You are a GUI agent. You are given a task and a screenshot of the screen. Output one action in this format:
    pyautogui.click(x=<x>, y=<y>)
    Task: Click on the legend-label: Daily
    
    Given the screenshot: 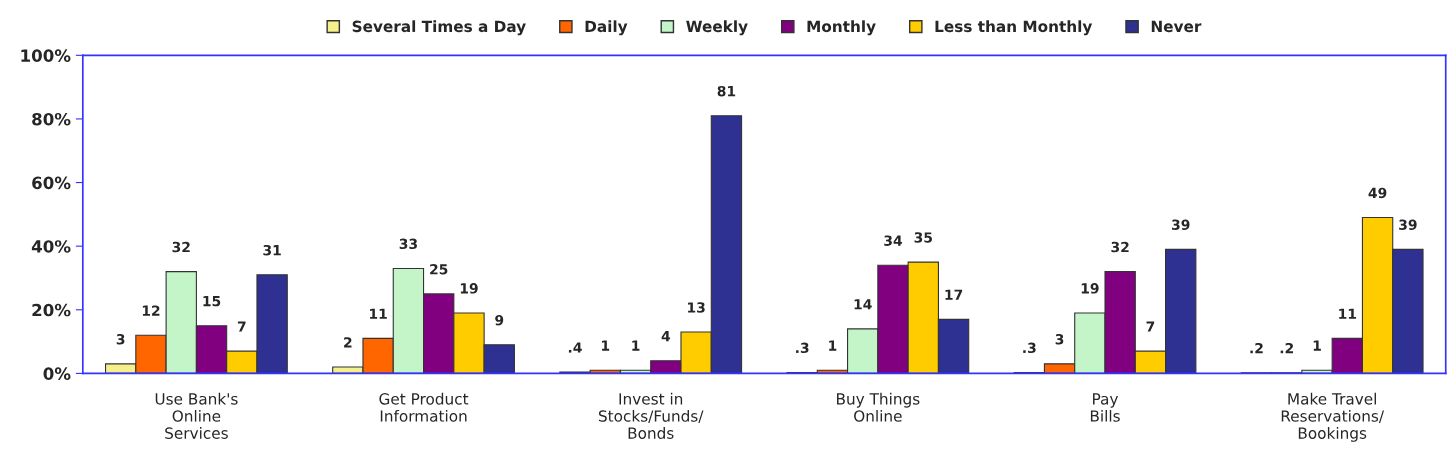 What is the action you would take?
    pyautogui.click(x=606, y=28)
    